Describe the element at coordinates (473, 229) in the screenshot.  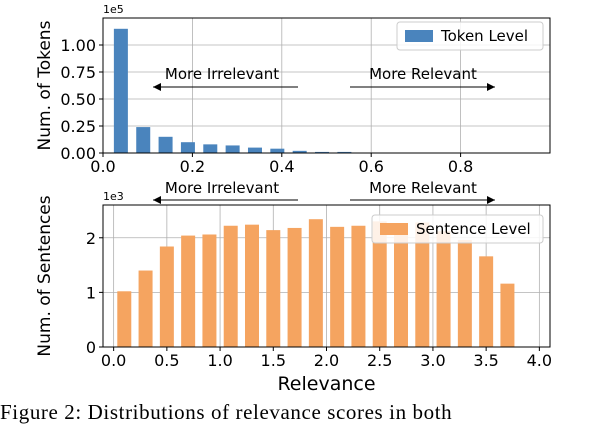
I see `legend-label: Sentence Level` at that location.